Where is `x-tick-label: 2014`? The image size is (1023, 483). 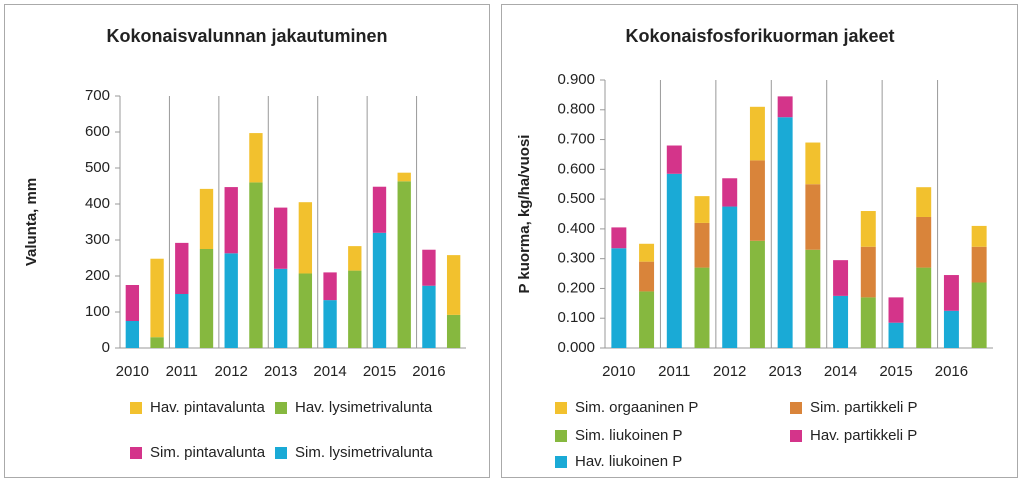
x-tick-label: 2014 is located at coordinates (840, 371).